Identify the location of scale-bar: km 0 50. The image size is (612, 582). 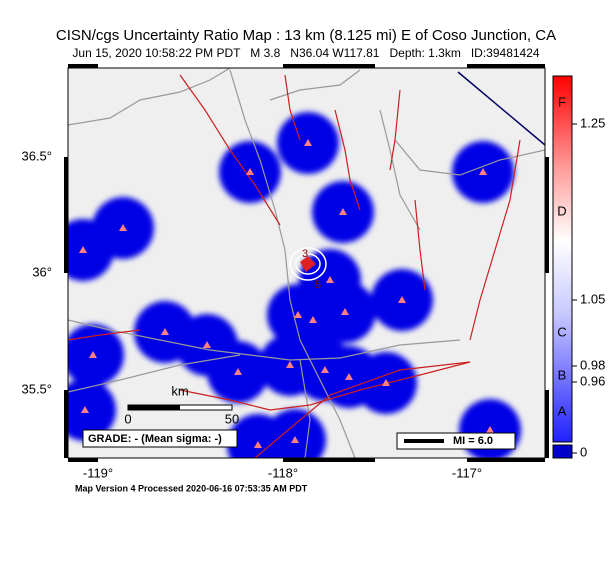
(181, 404).